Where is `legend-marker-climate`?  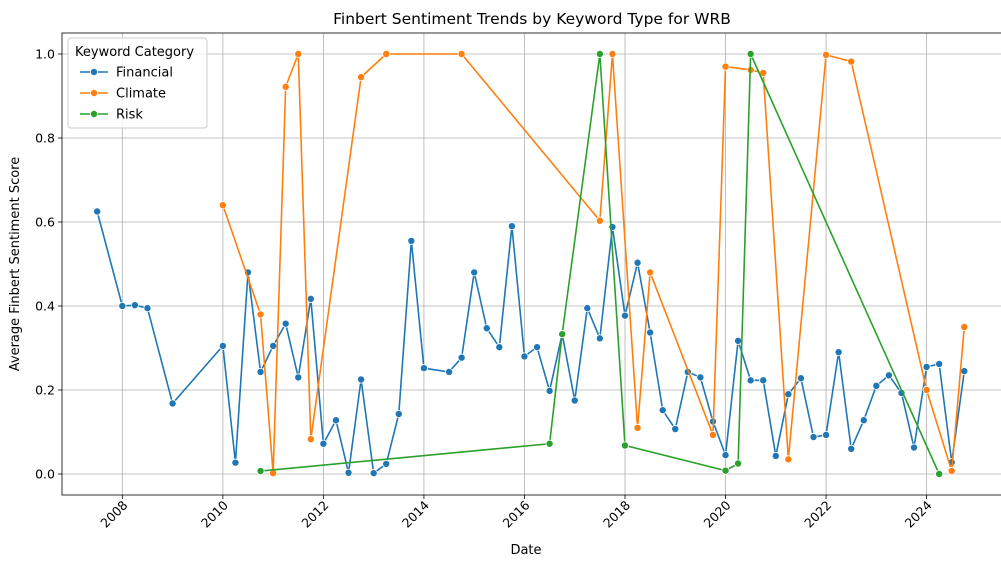
legend-marker-climate is located at coordinates (94, 93).